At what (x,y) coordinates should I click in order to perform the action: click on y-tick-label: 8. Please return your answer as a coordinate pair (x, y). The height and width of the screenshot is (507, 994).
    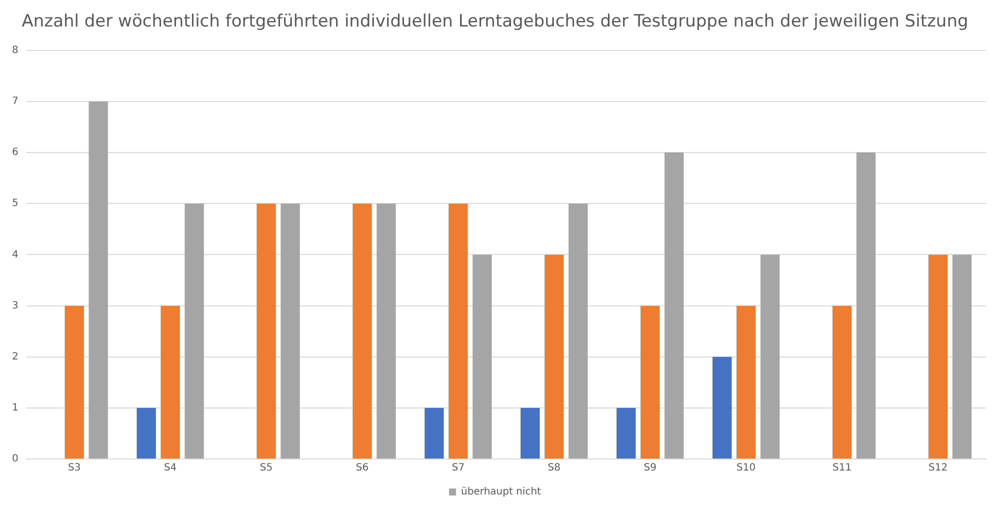
    Looking at the image, I should click on (15, 50).